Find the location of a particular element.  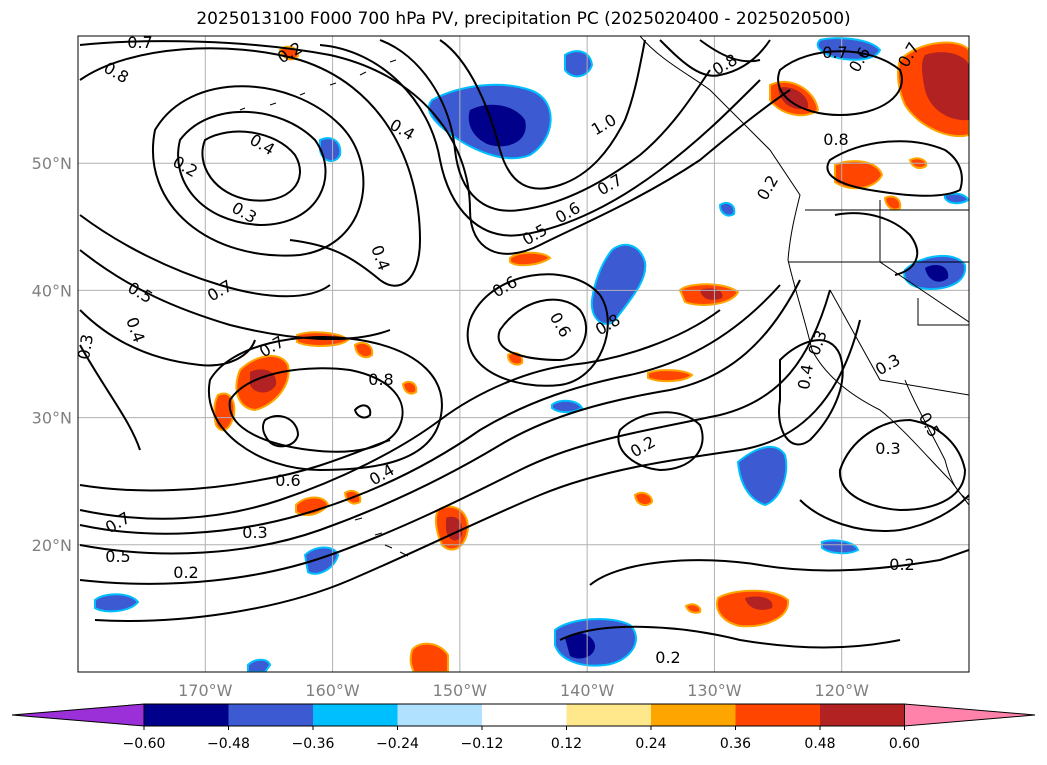

colorbar is located at coordinates (523, 715).